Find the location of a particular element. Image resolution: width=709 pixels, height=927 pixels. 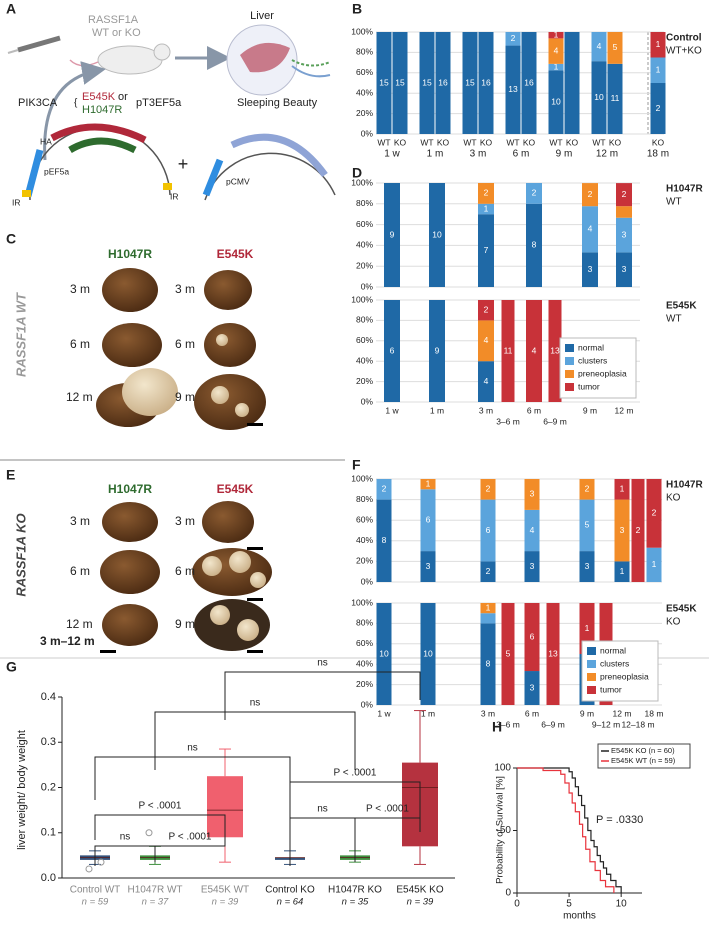

outlier is located at coordinates (149, 833).